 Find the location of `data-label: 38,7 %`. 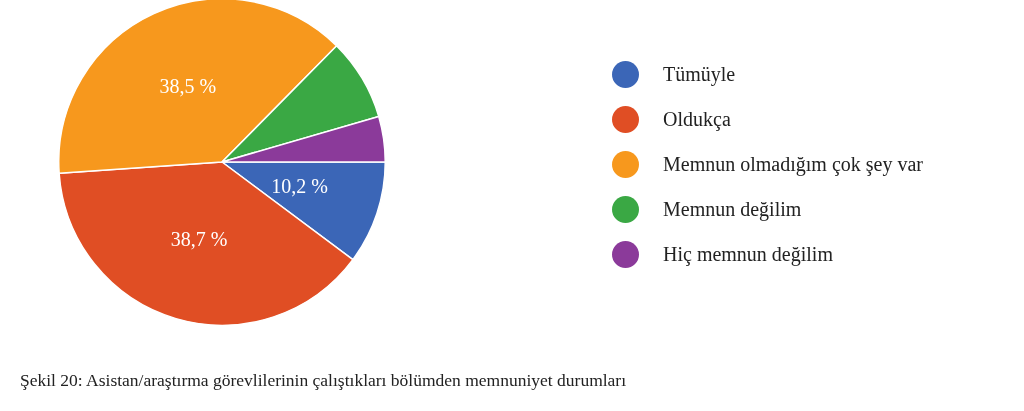

data-label: 38,7 % is located at coordinates (199, 238).